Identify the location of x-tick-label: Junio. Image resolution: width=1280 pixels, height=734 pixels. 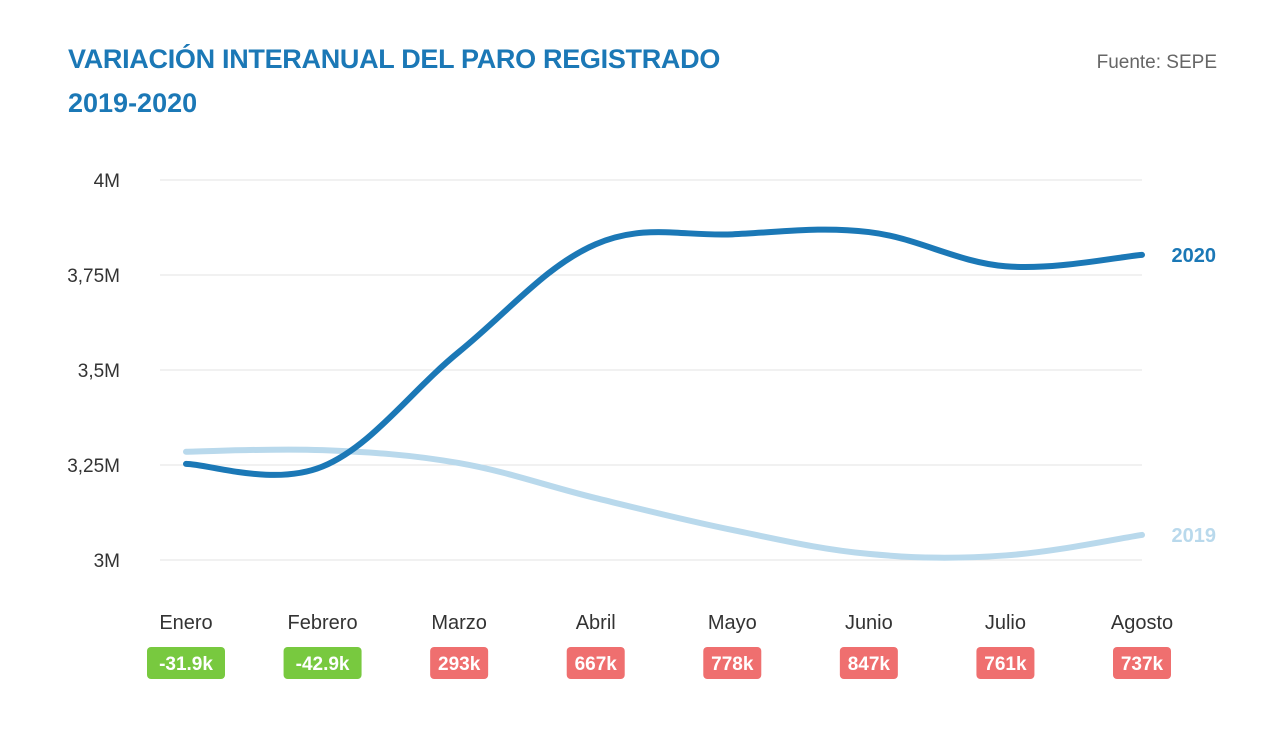
(869, 623).